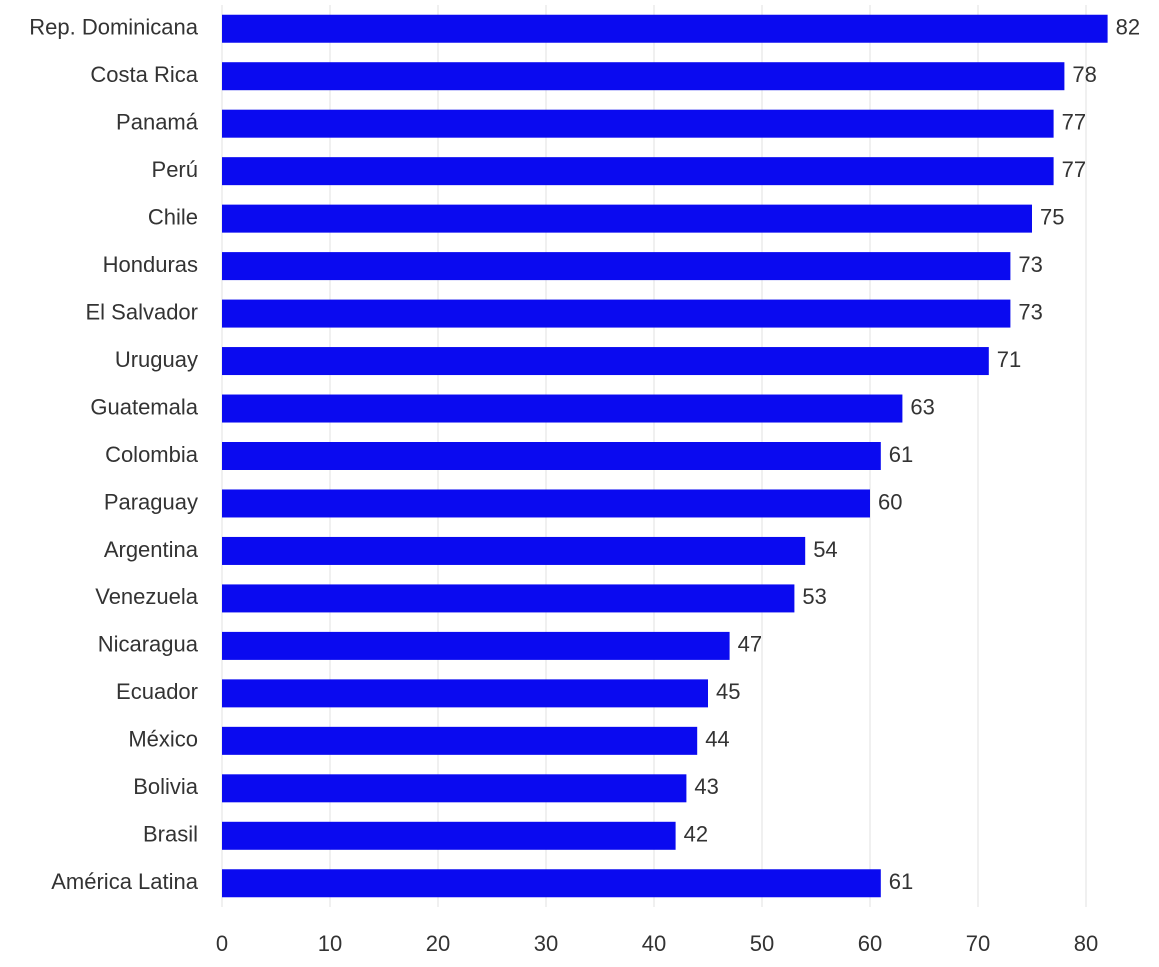 Image resolution: width=1159 pixels, height=967 pixels. I want to click on y-tick-label: Uruguay, so click(156, 359).